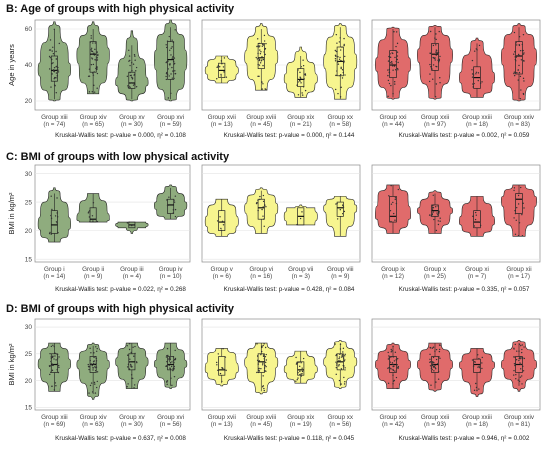 The width and height of the screenshot is (550, 451). I want to click on group-n-label: (n = 42), so click(393, 424).